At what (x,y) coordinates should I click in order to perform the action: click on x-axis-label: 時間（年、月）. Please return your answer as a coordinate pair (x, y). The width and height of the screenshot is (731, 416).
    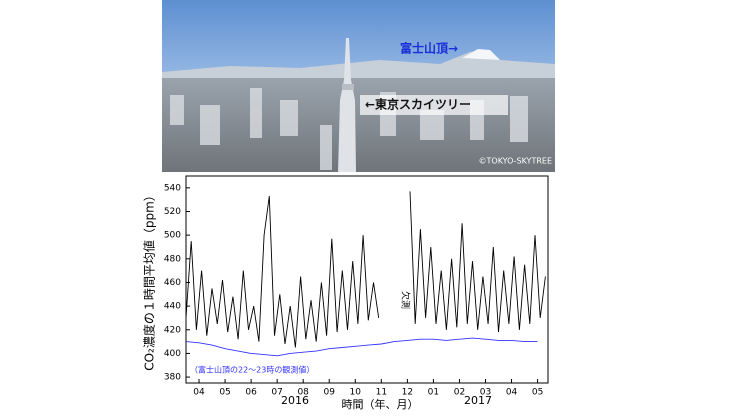
    Looking at the image, I should click on (380, 404).